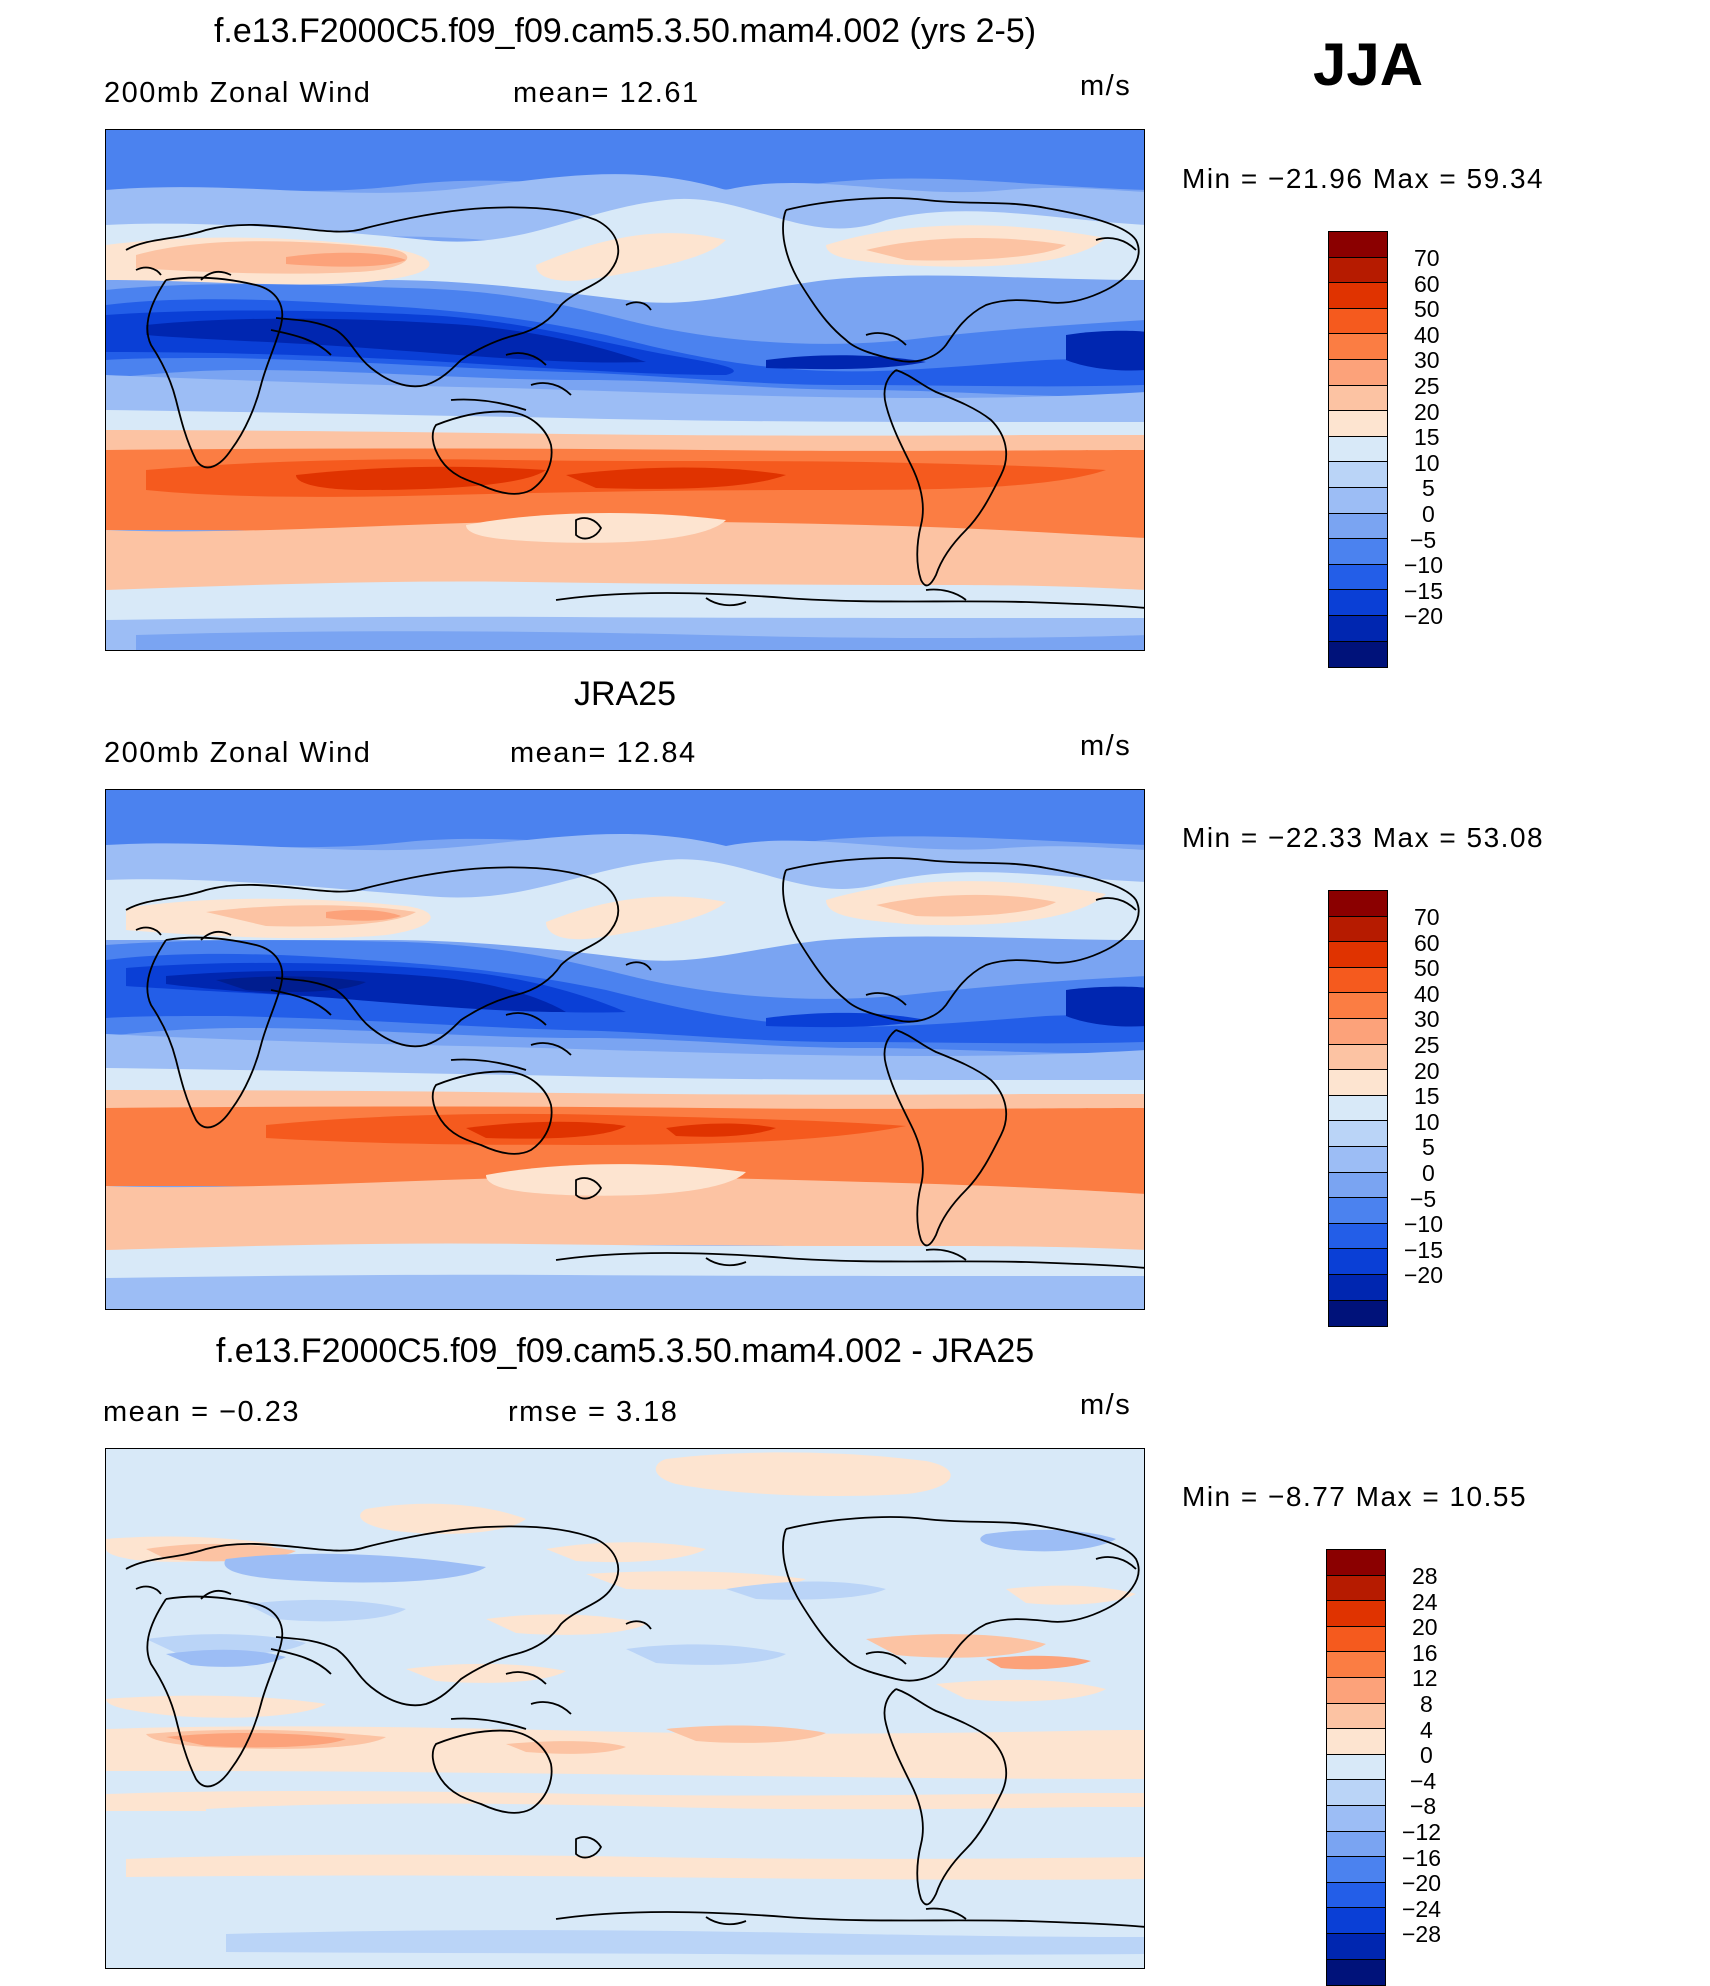  What do you see at coordinates (625, 694) in the screenshot?
I see `panel-2-title: JRA25` at bounding box center [625, 694].